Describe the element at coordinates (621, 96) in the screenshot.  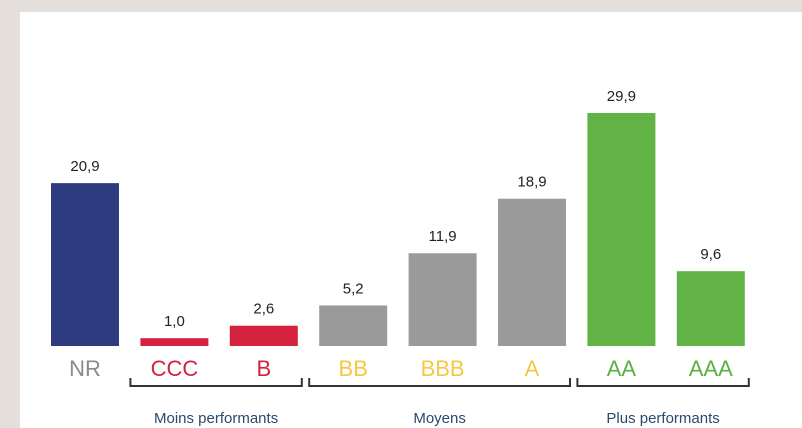
I see `value-label: 29,9` at that location.